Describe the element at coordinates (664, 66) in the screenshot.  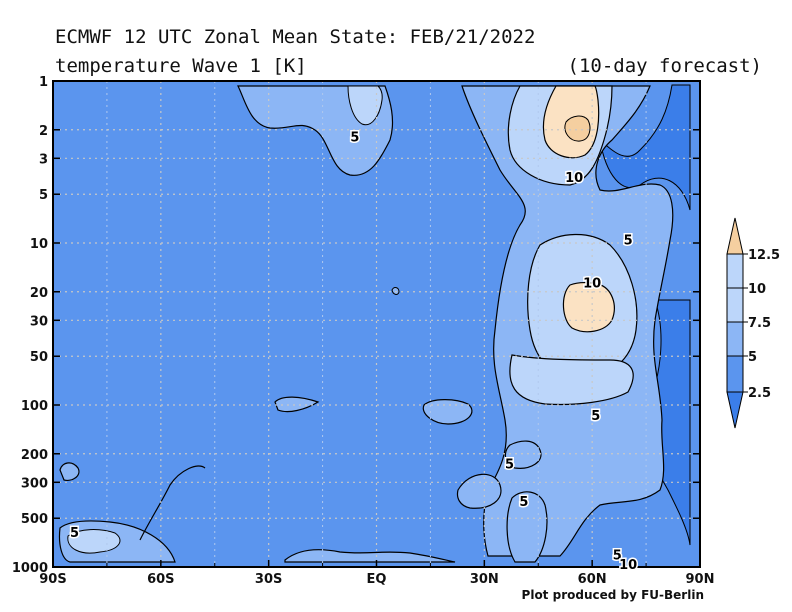
I see `forecast-note: (10-day forecast)` at that location.